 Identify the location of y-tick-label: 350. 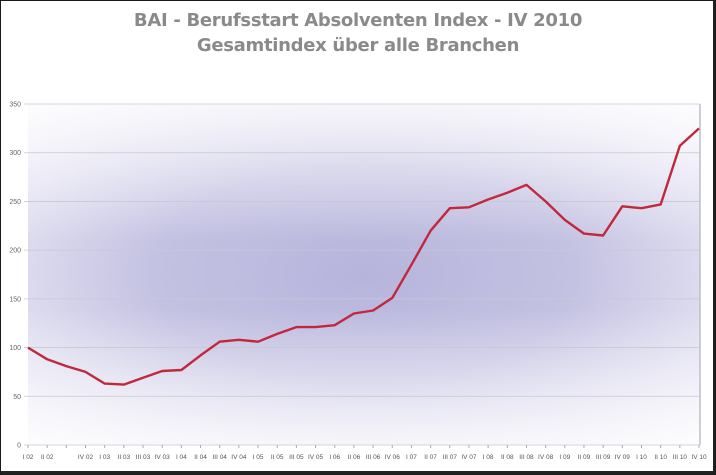
(15, 105).